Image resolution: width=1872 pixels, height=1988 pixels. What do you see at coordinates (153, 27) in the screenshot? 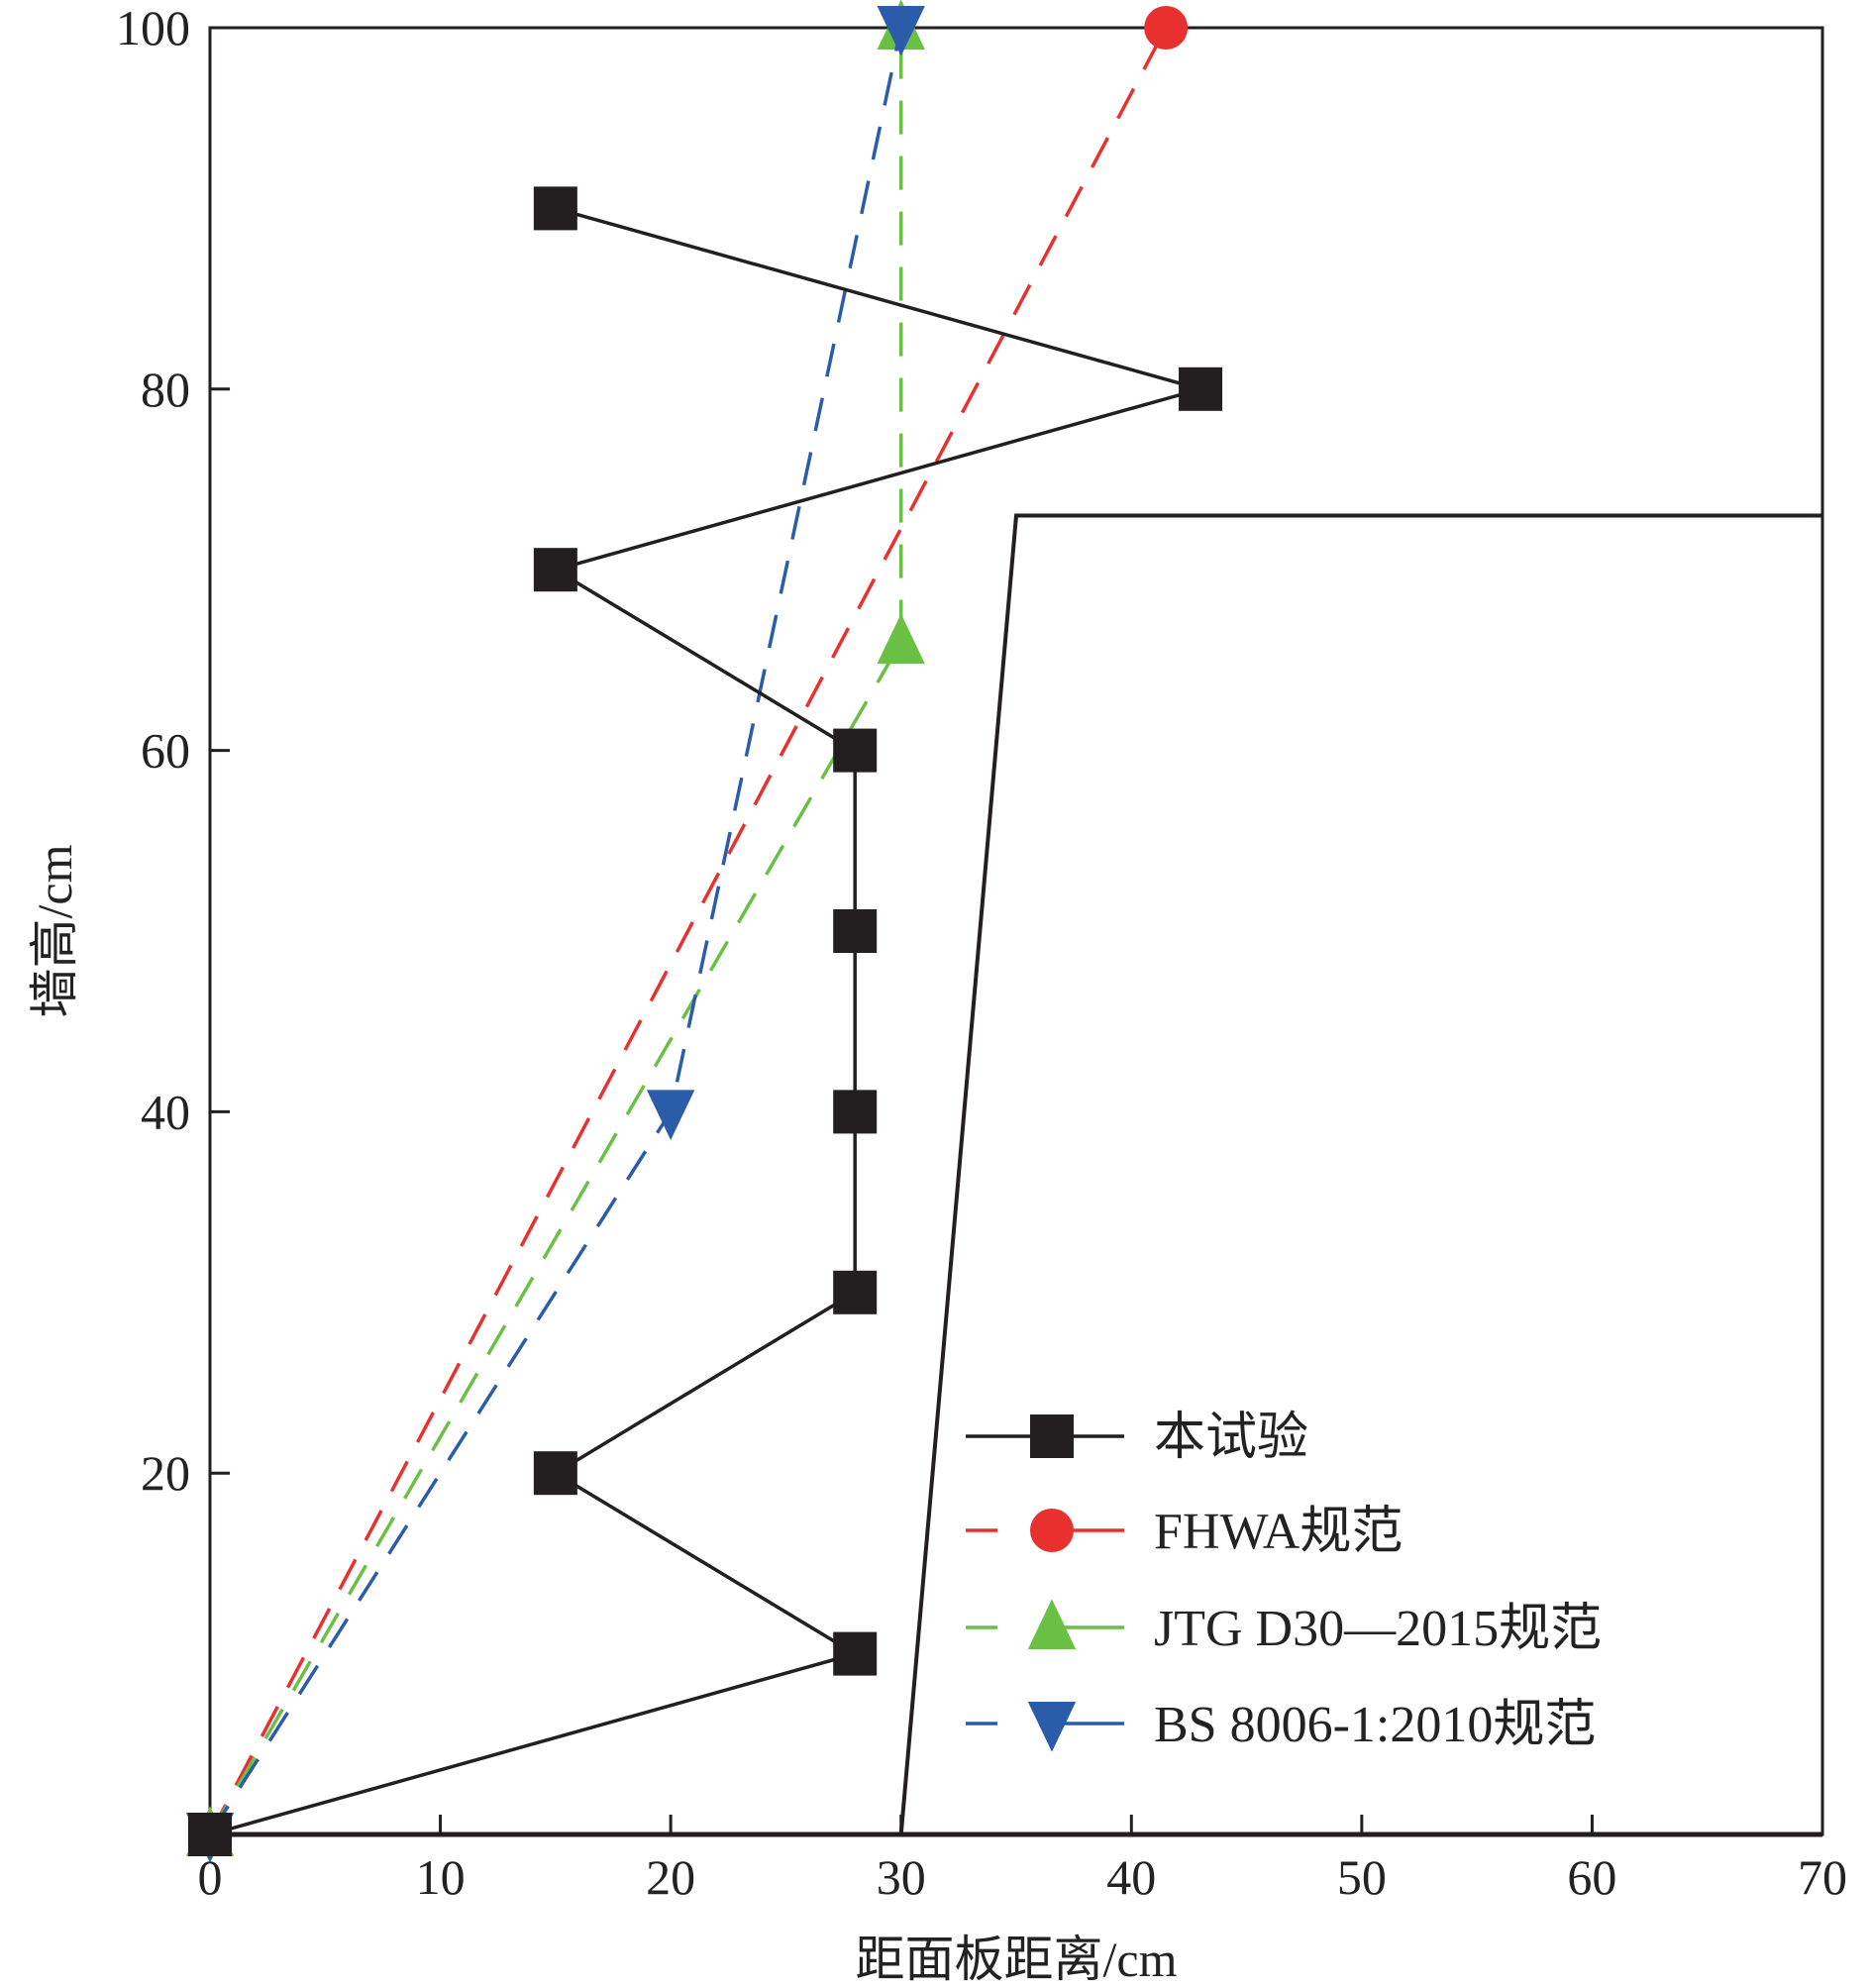
I see `y-tick-label: 100` at bounding box center [153, 27].